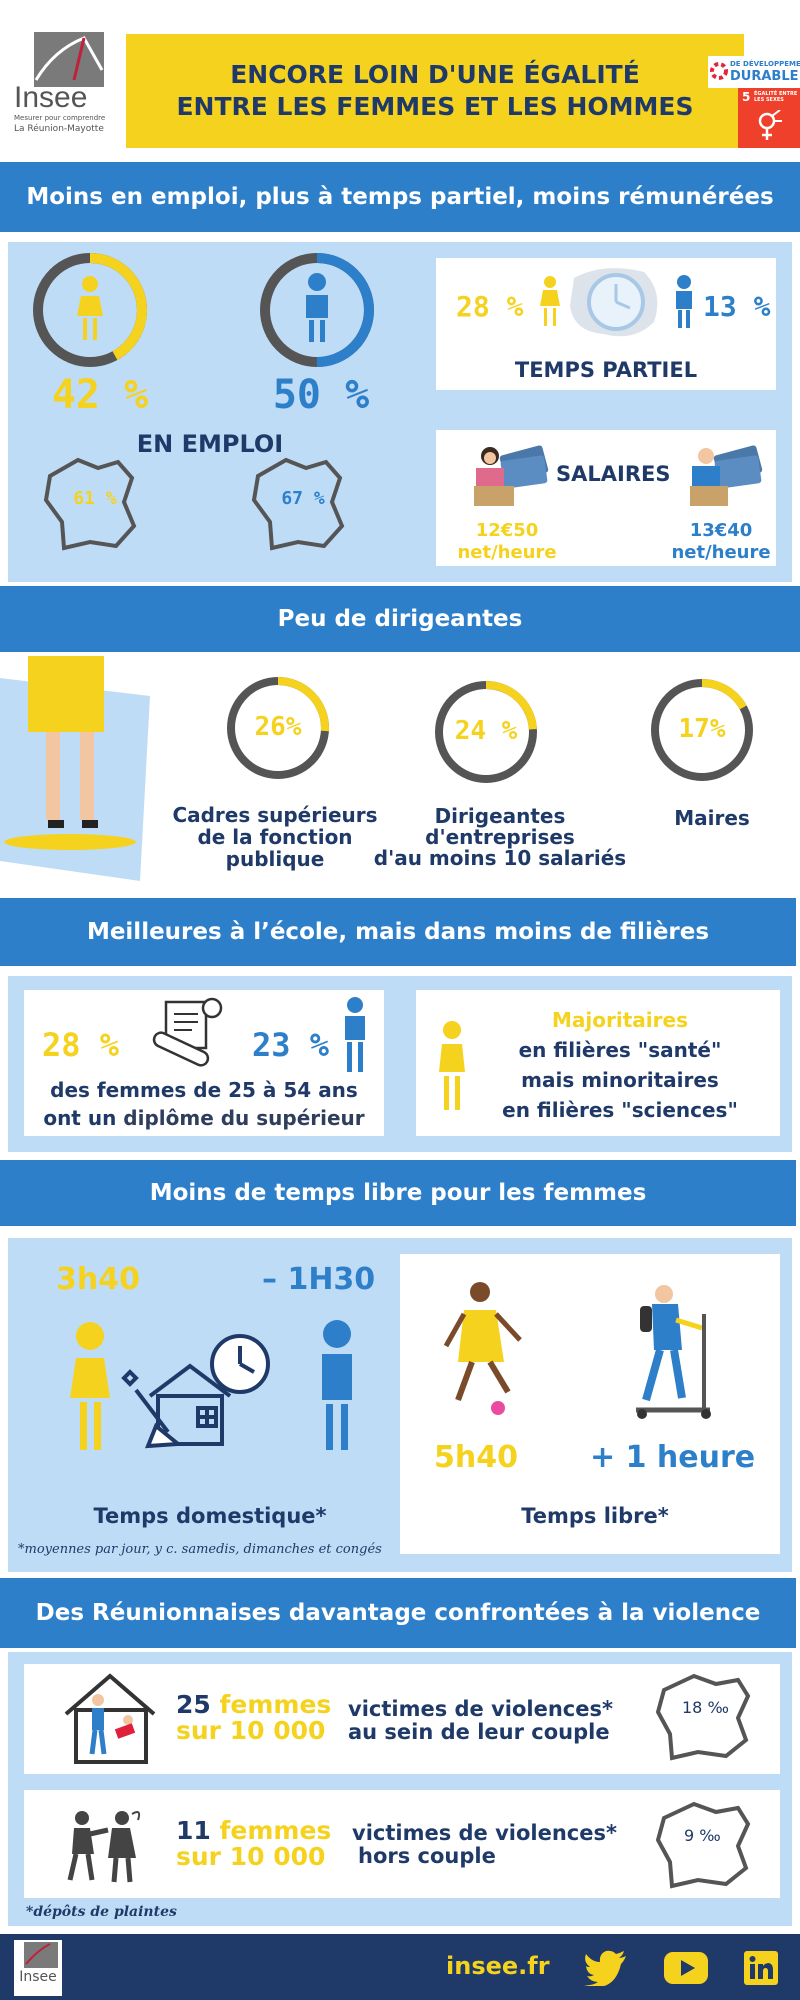 The width and height of the screenshot is (800, 2000). Describe the element at coordinates (398, 1193) in the screenshot. I see `section4-title: Moins de temps libre pour les femmes` at that location.